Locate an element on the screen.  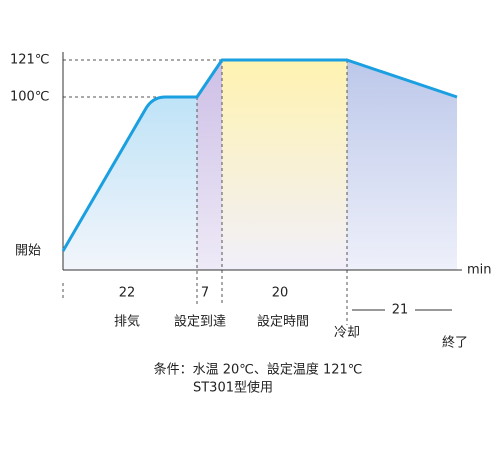
x-unit: min is located at coordinates (479, 270).